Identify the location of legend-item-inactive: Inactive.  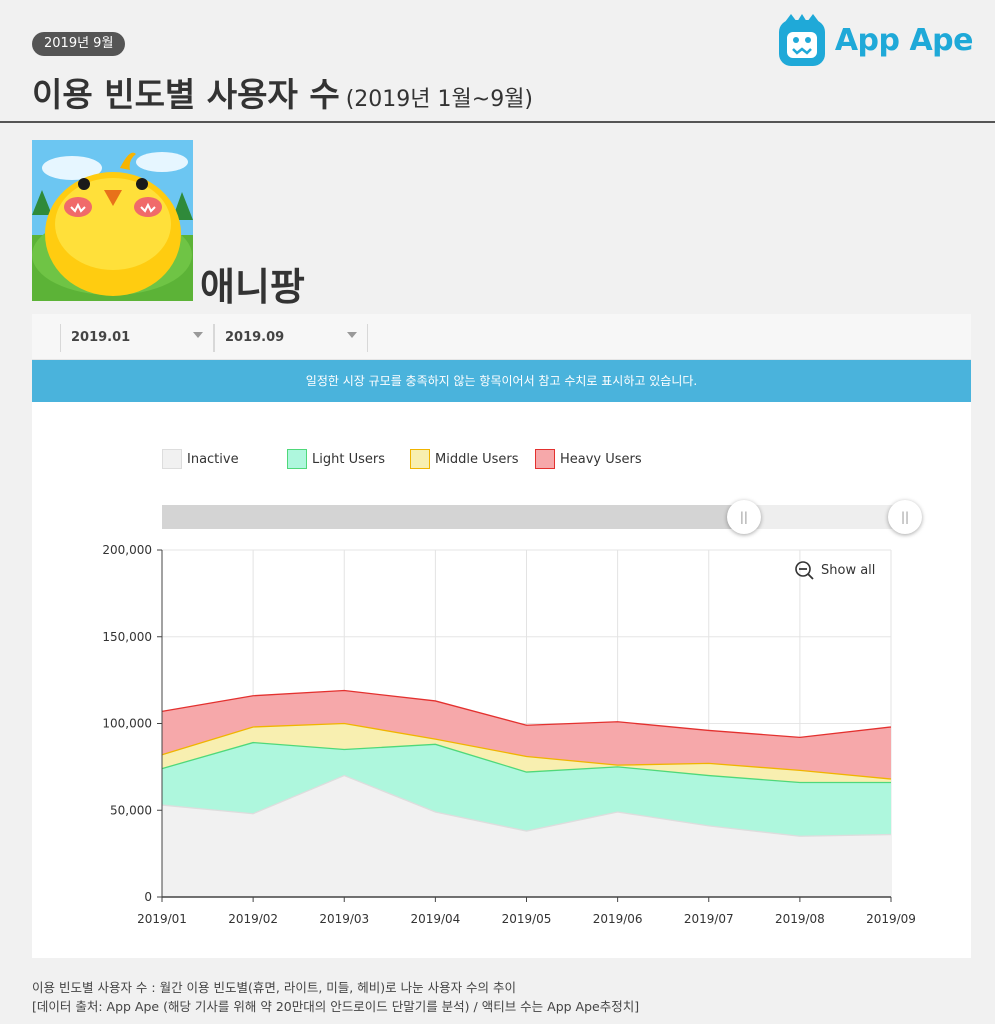
(200, 459).